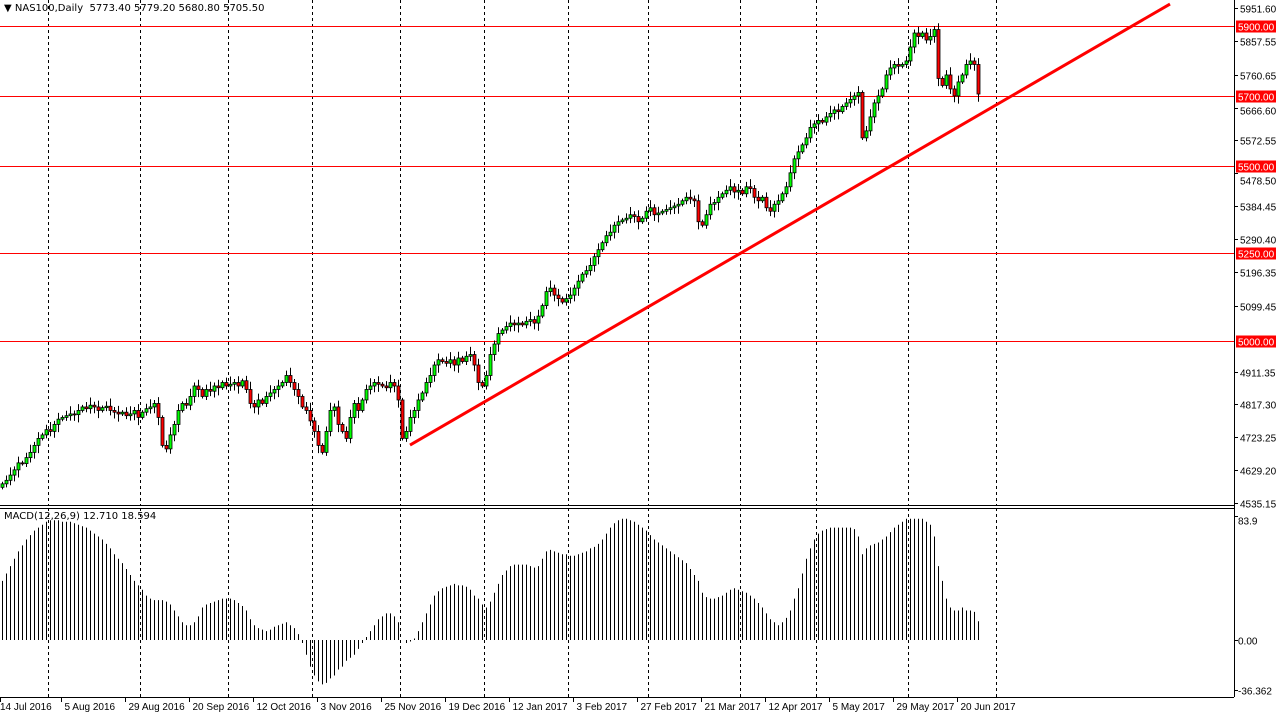 The width and height of the screenshot is (1277, 717). I want to click on symbol-label: NAS100,Daily, so click(49, 8).